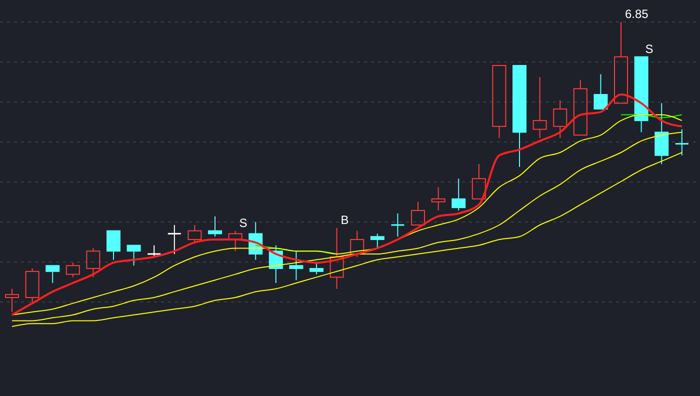 This screenshot has height=396, width=700. What do you see at coordinates (636, 14) in the screenshot?
I see `text: 6.85` at bounding box center [636, 14].